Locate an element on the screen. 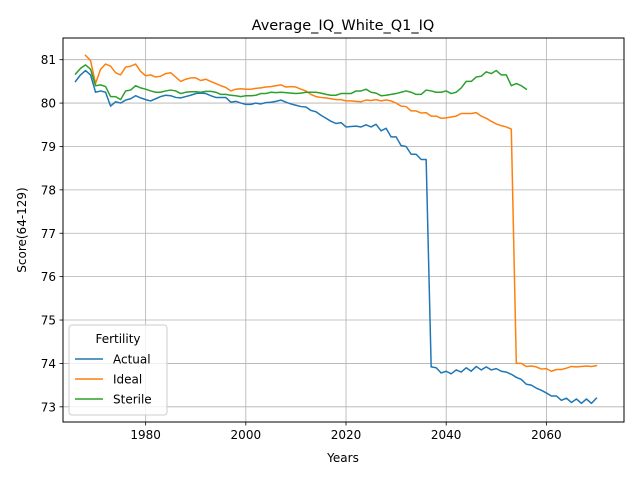 This screenshot has height=480, width=640. legend: Fertility Actual Ideal Sterile is located at coordinates (118, 370).